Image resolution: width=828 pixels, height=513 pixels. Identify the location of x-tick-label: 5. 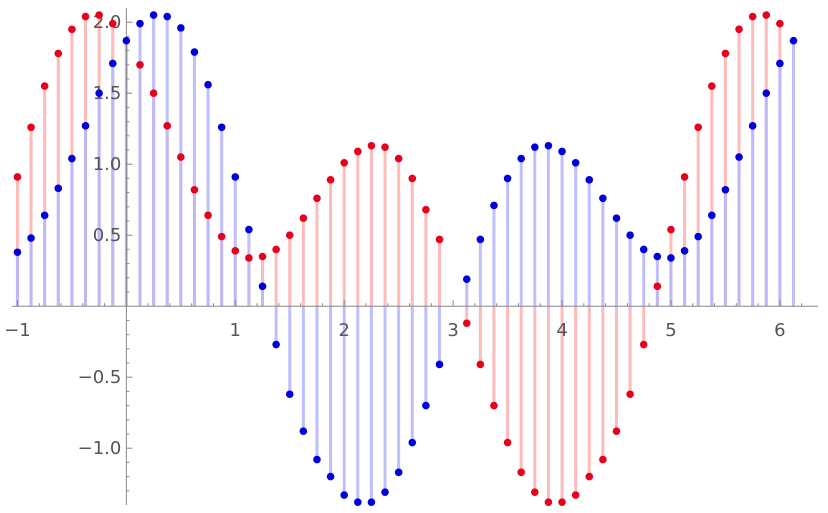
(670, 330).